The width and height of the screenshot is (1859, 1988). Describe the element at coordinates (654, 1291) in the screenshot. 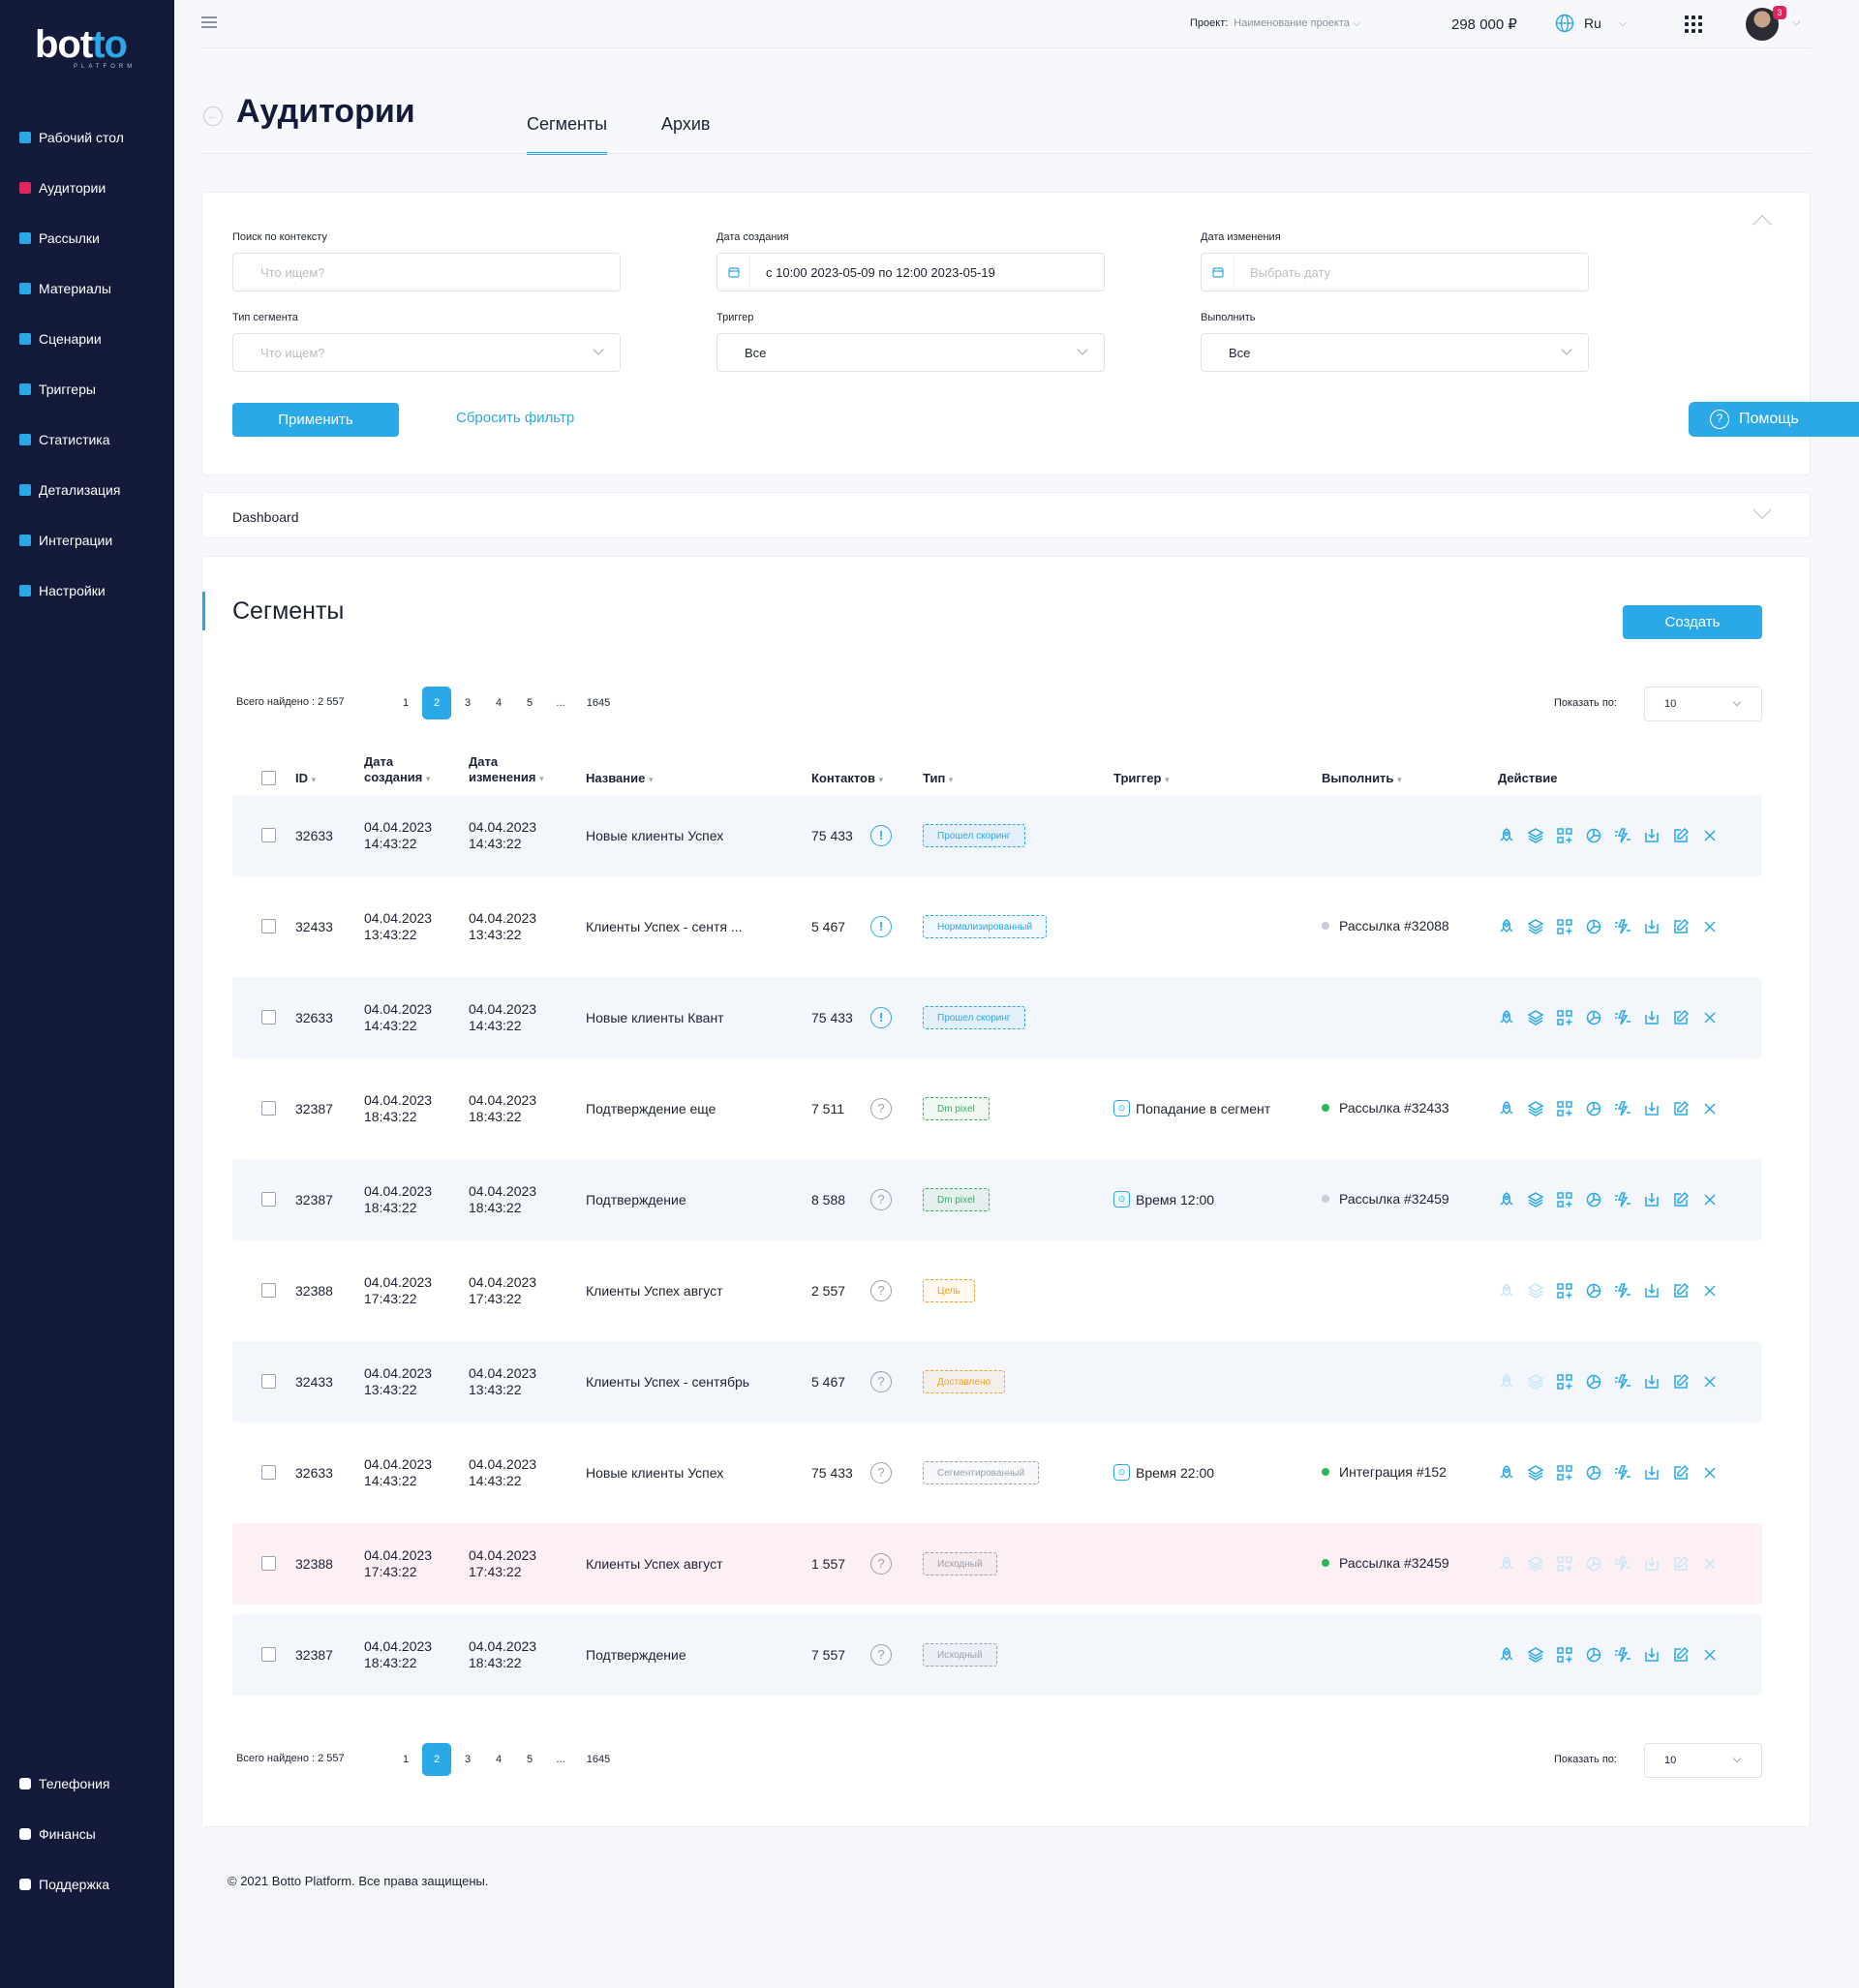

I see `row-name: Клиенты Успех август` at that location.